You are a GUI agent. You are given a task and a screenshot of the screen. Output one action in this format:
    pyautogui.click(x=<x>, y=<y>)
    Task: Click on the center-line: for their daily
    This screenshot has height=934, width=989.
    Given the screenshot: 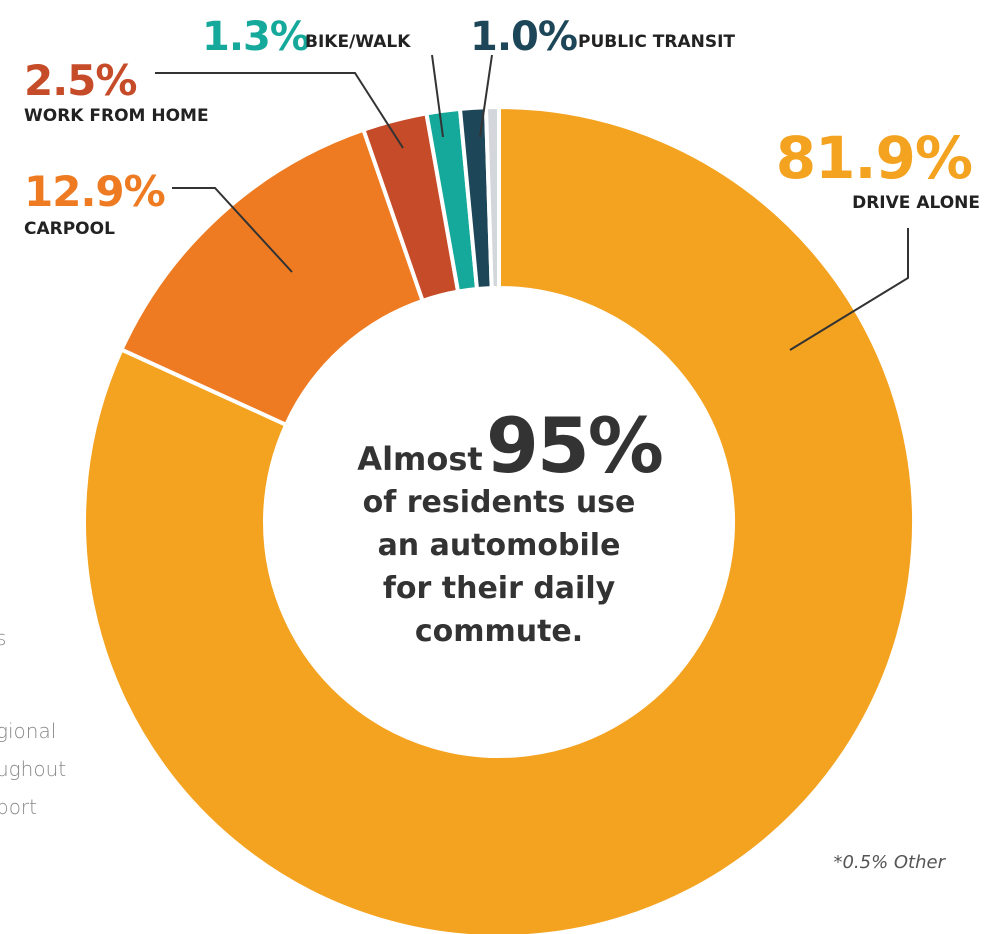 What is the action you would take?
    pyautogui.click(x=499, y=588)
    